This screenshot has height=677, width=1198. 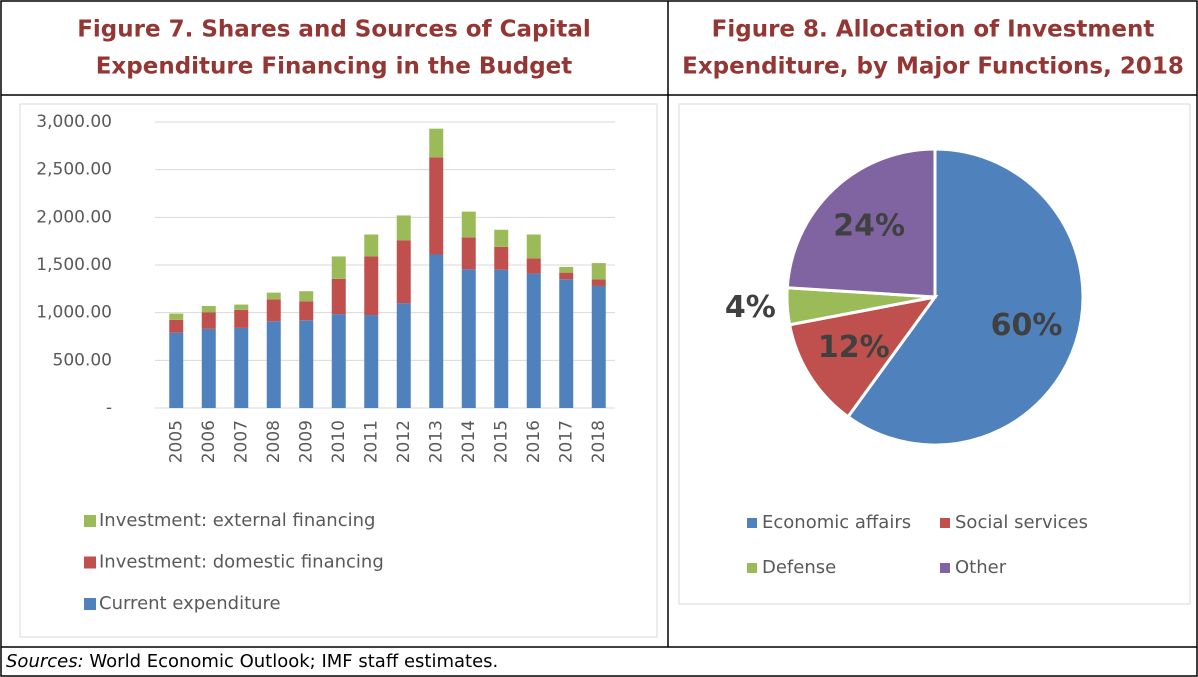 What do you see at coordinates (854, 347) in the screenshot?
I see `data-label: 12%` at bounding box center [854, 347].